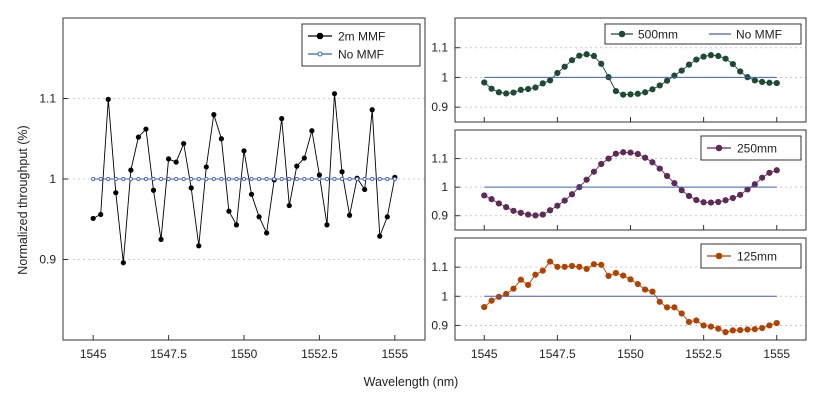 Image resolution: width=822 pixels, height=411 pixels. Describe the element at coordinates (619, 180) in the screenshot. I see `right-middle-panel: 0.9 1 1.1 250mm` at that location.